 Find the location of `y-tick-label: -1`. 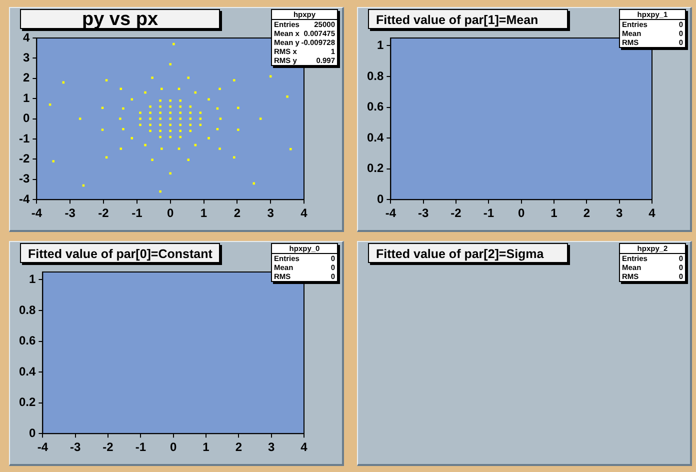

y-tick-label: -1 is located at coordinates (24, 138).